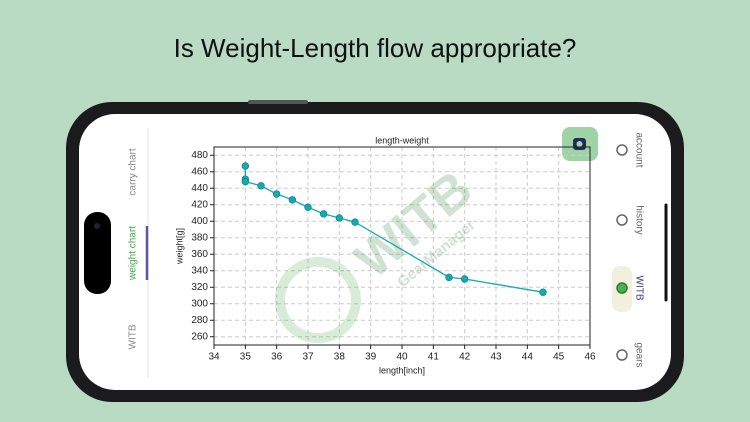 The width and height of the screenshot is (750, 422). I want to click on y-axis-label: weight[g], so click(179, 246).